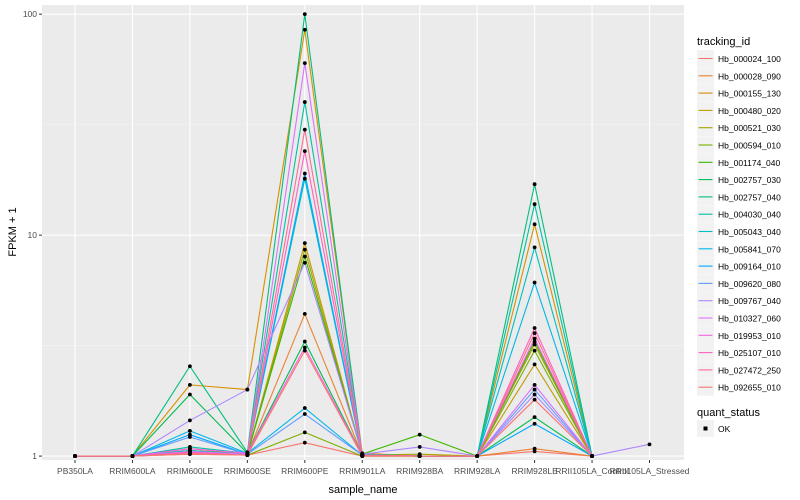 Image resolution: width=800 pixels, height=500 pixels. Describe the element at coordinates (749, 388) in the screenshot. I see `legend-label: Hb_092655_010` at that location.